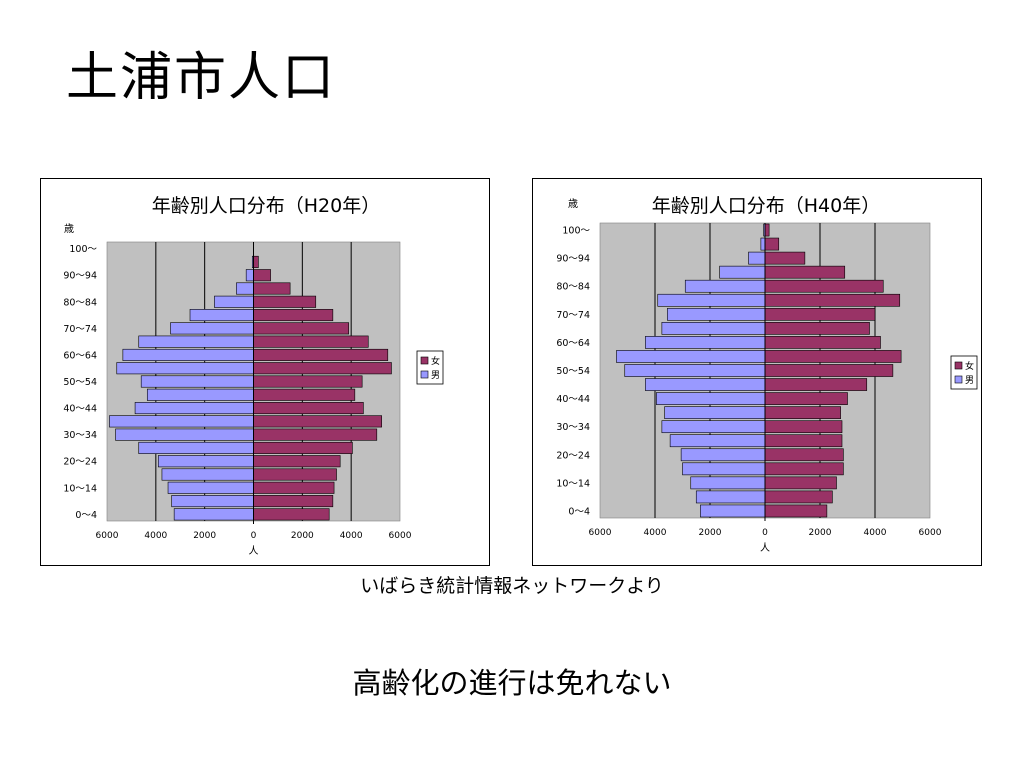  I want to click on category-label: 90〜94, so click(80, 276).